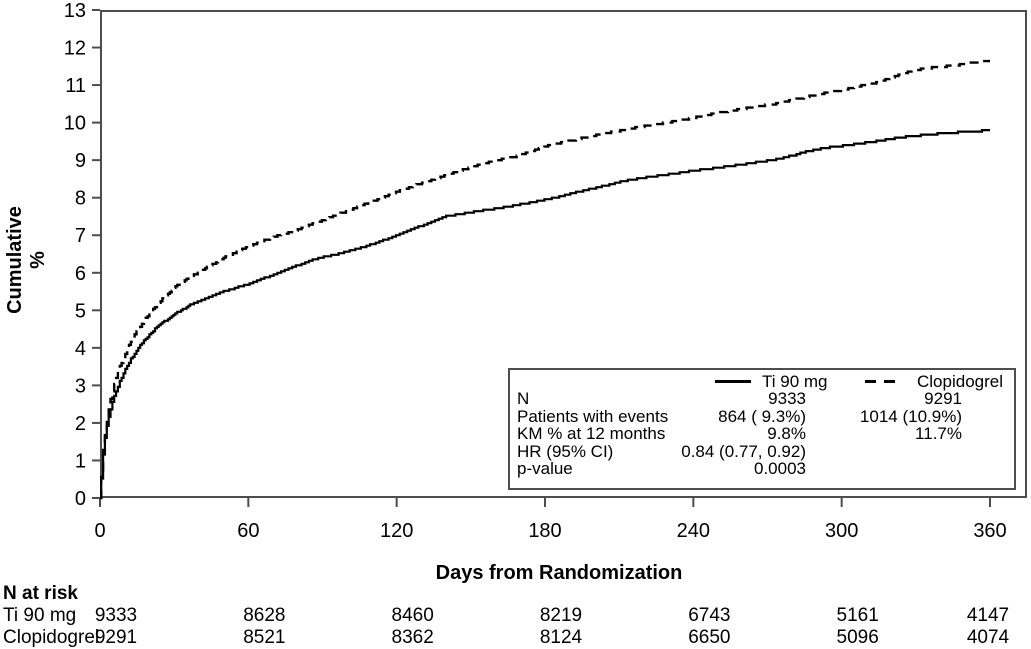  Describe the element at coordinates (780, 468) in the screenshot. I see `legend-stat-value-ti90: 0.0003` at that location.